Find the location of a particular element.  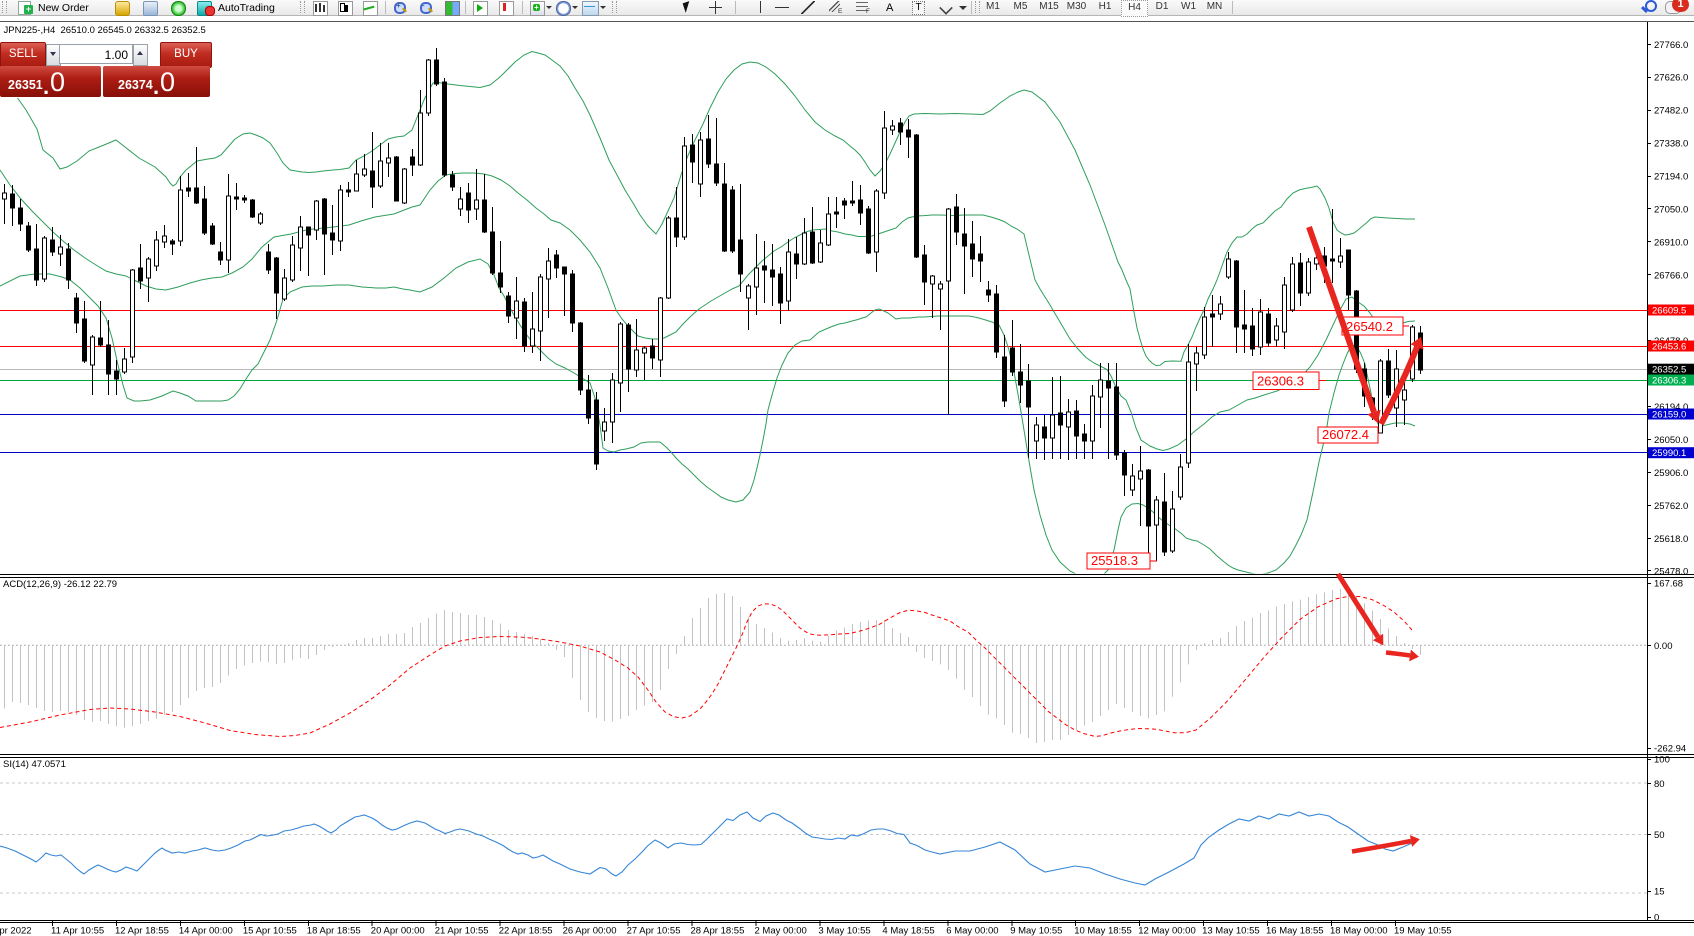

svg-text: 21 Apr 10:55 is located at coordinates (462, 931).